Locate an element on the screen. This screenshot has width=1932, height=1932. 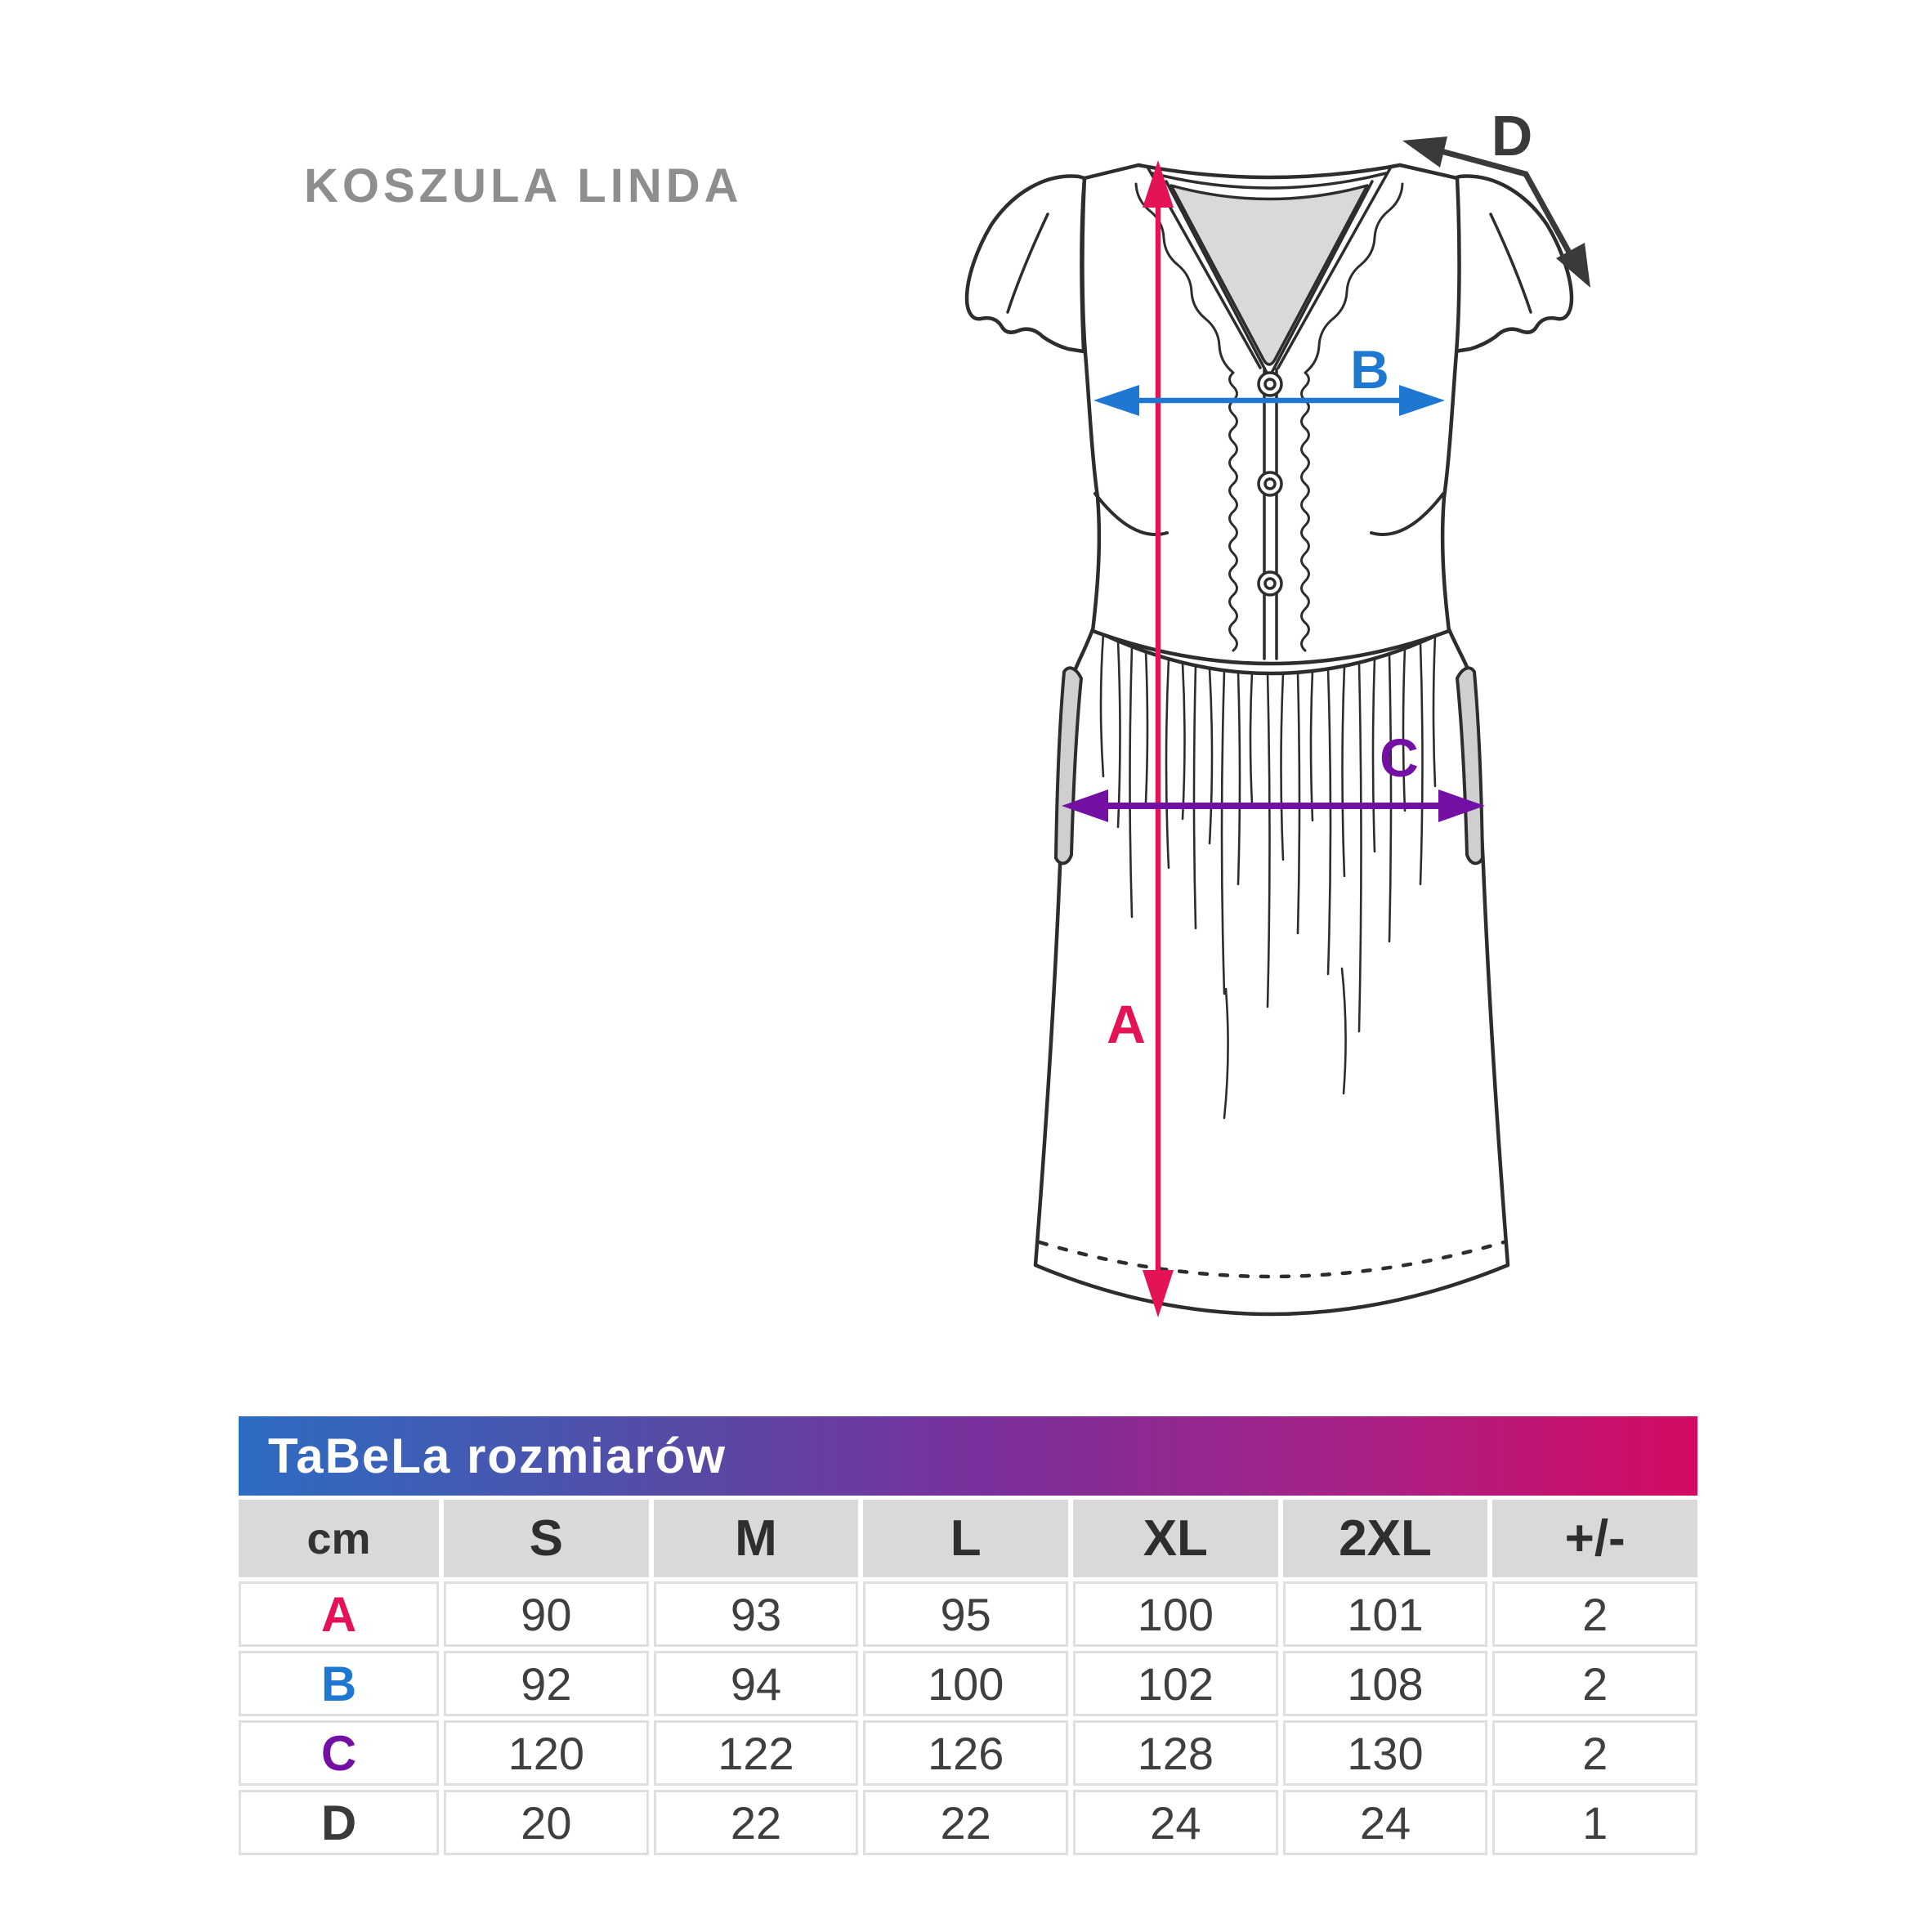
measure-arrow-C is located at coordinates (1273, 805).